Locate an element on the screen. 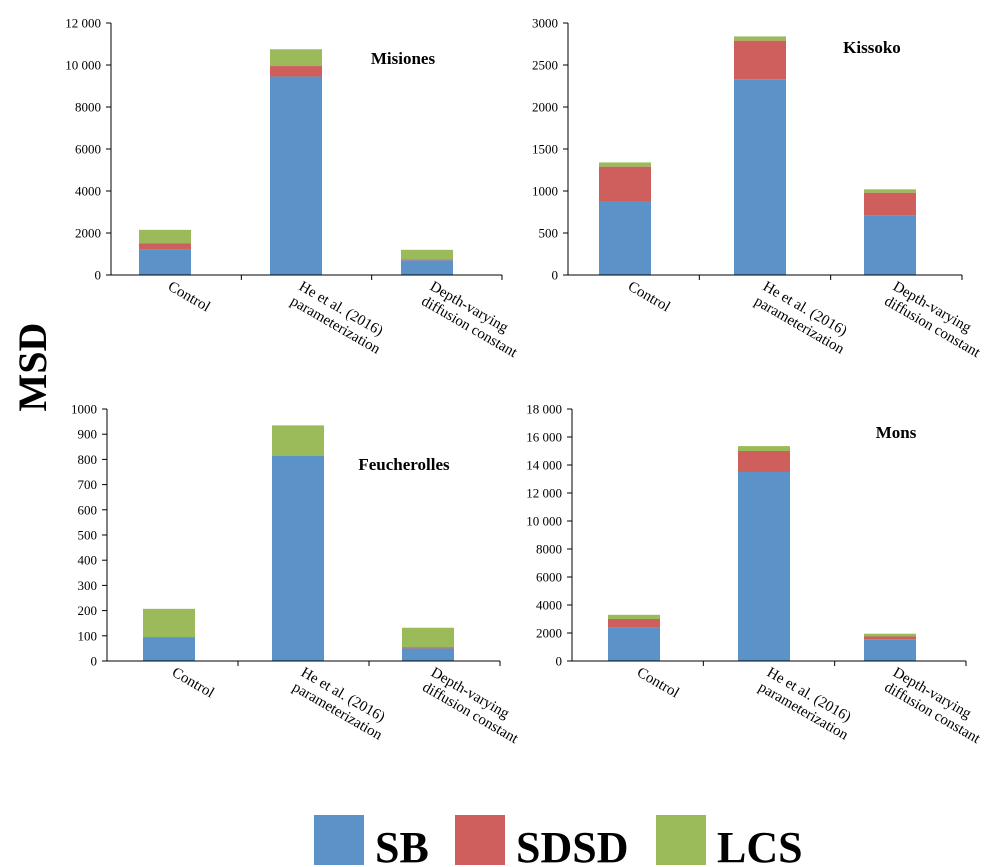 Image resolution: width=988 pixels, height=867 pixels. legend-swatch-sdsd is located at coordinates (480, 840).